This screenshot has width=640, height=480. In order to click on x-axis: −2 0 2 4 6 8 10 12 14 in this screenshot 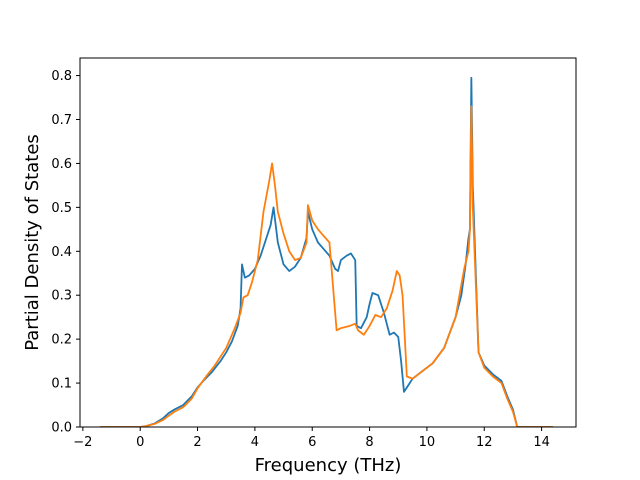, I will do `click(311, 438)`.